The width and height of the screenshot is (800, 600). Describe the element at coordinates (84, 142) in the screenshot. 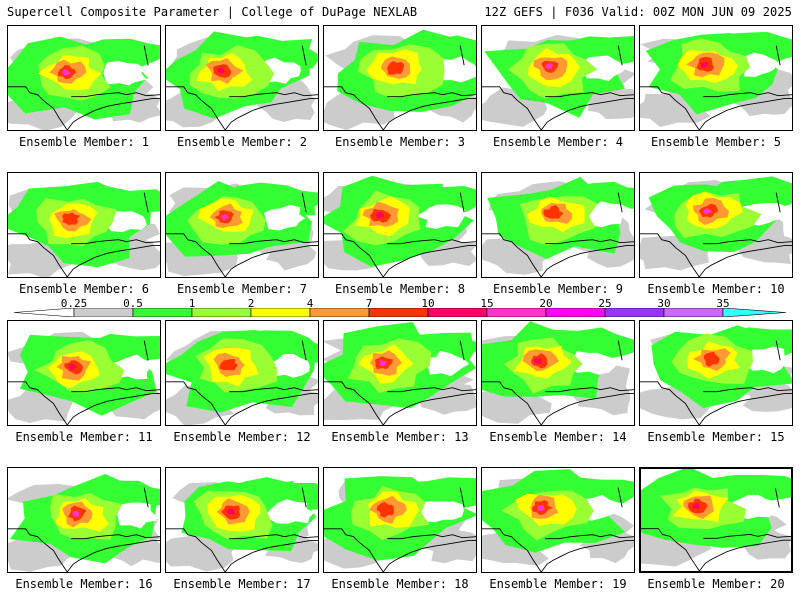

I see `ensemble-member-caption: Ensemble Member: 1` at that location.